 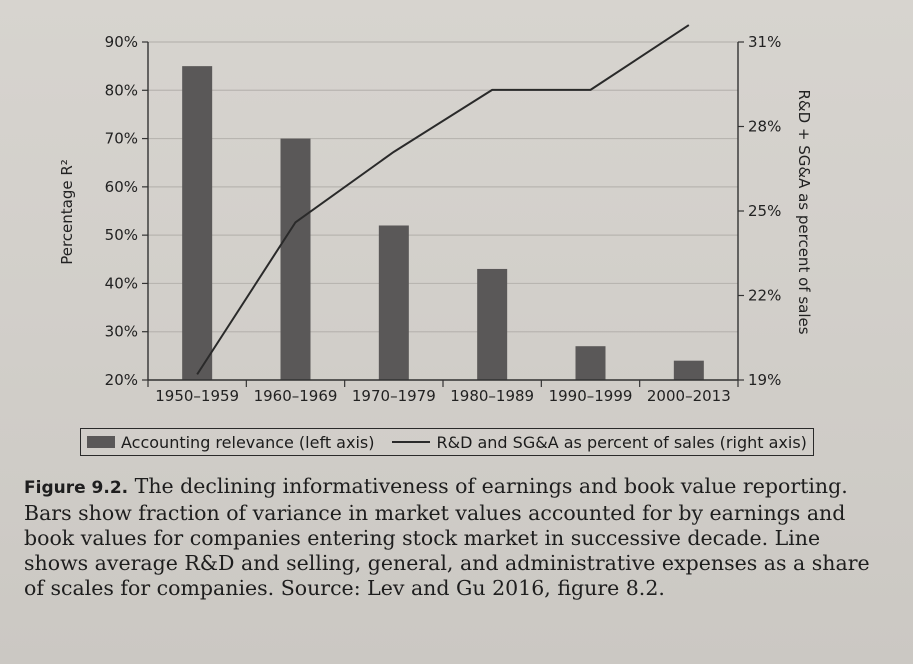 I want to click on x-tick-label: 1980–1989, so click(x=492, y=396).